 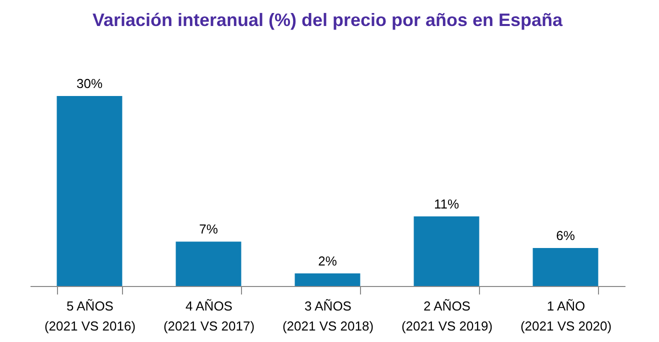 What do you see at coordinates (208, 229) in the screenshot?
I see `data-label: 7%` at bounding box center [208, 229].